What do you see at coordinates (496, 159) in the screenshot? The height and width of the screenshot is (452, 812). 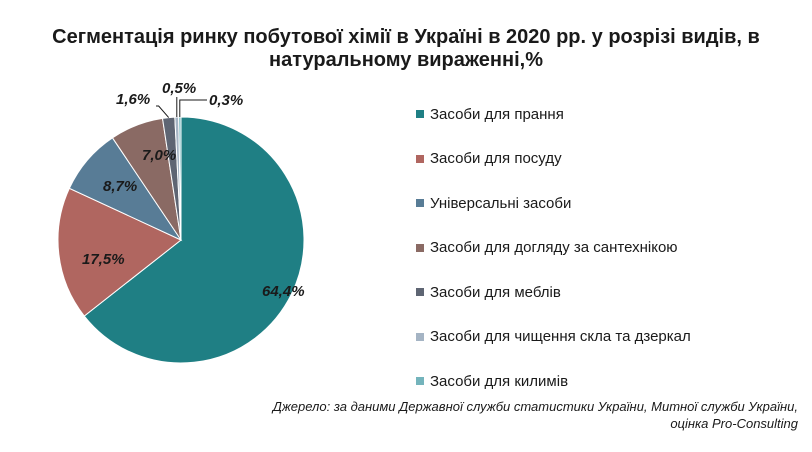 I see `legend-label: Засоби для посуду` at bounding box center [496, 159].